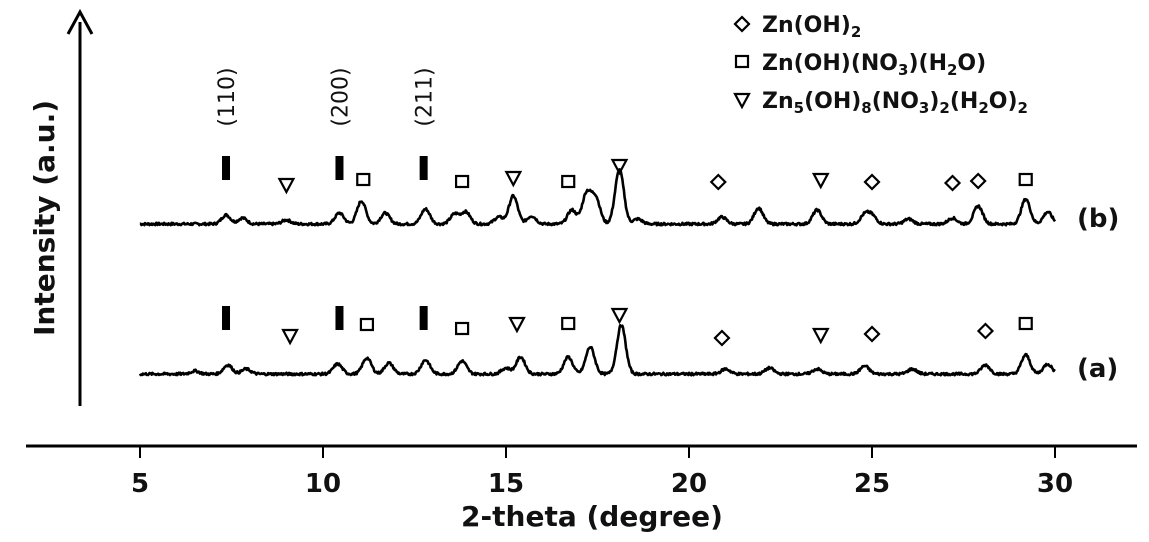  Describe the element at coordinates (140, 484) in the screenshot. I see `x-tick-label: 5` at that location.